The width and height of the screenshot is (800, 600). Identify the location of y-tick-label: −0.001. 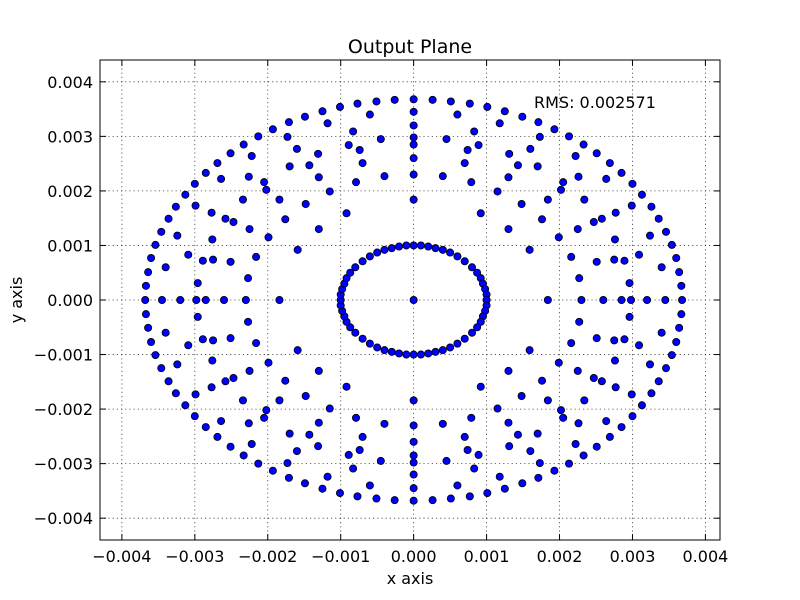
(63, 355).